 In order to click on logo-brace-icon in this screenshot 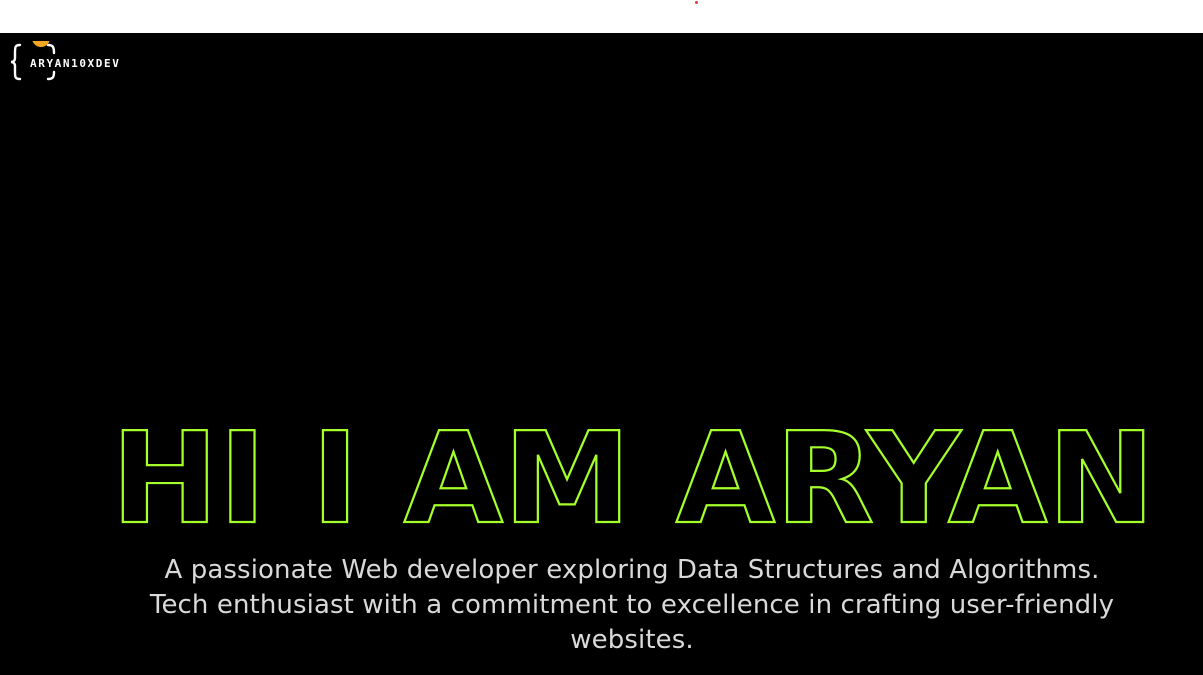, I will do `click(33, 61)`.